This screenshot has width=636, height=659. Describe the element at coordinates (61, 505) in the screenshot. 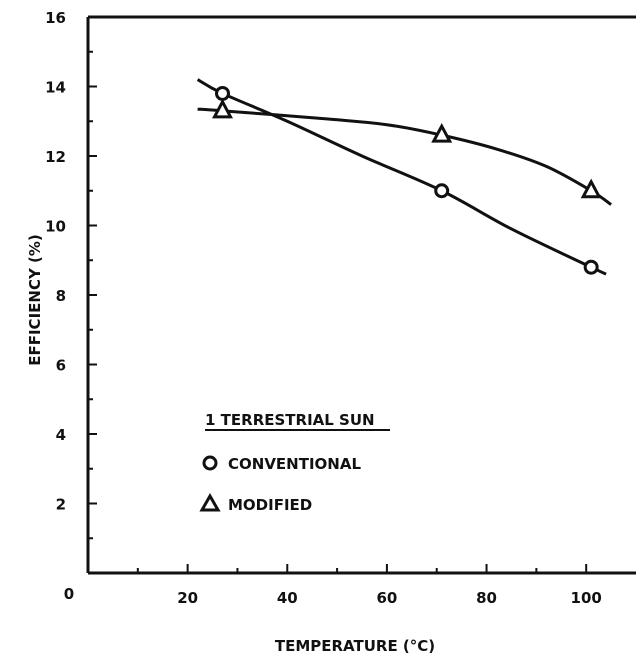

I see `y-tick-label: 2` at that location.